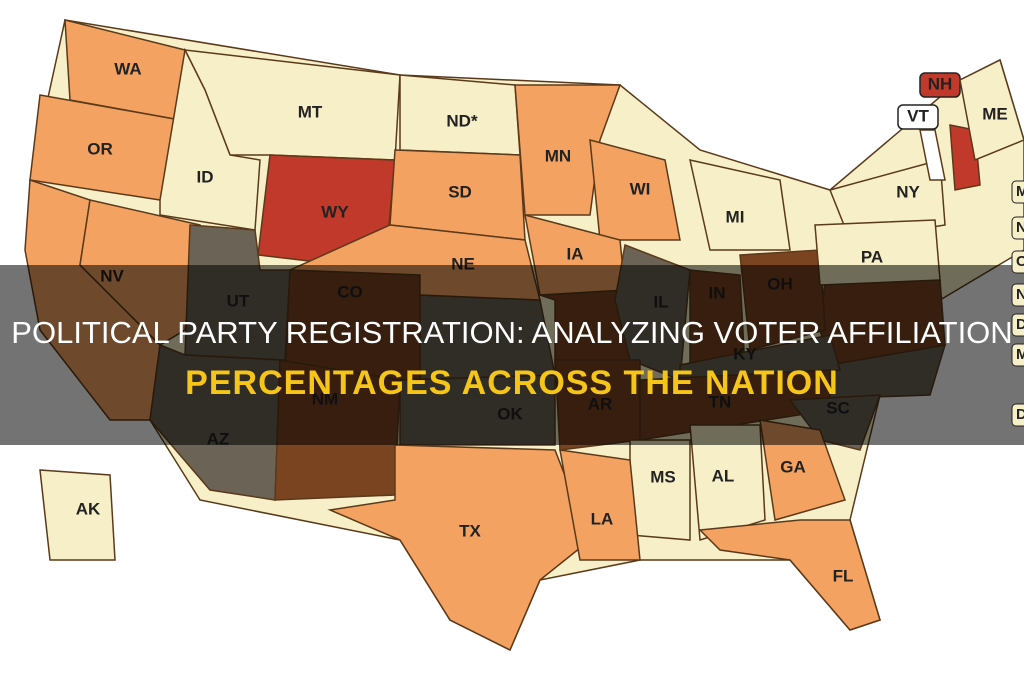 The height and width of the screenshot is (680, 1024). What do you see at coordinates (995, 113) in the screenshot?
I see `state-label: ME` at bounding box center [995, 113].